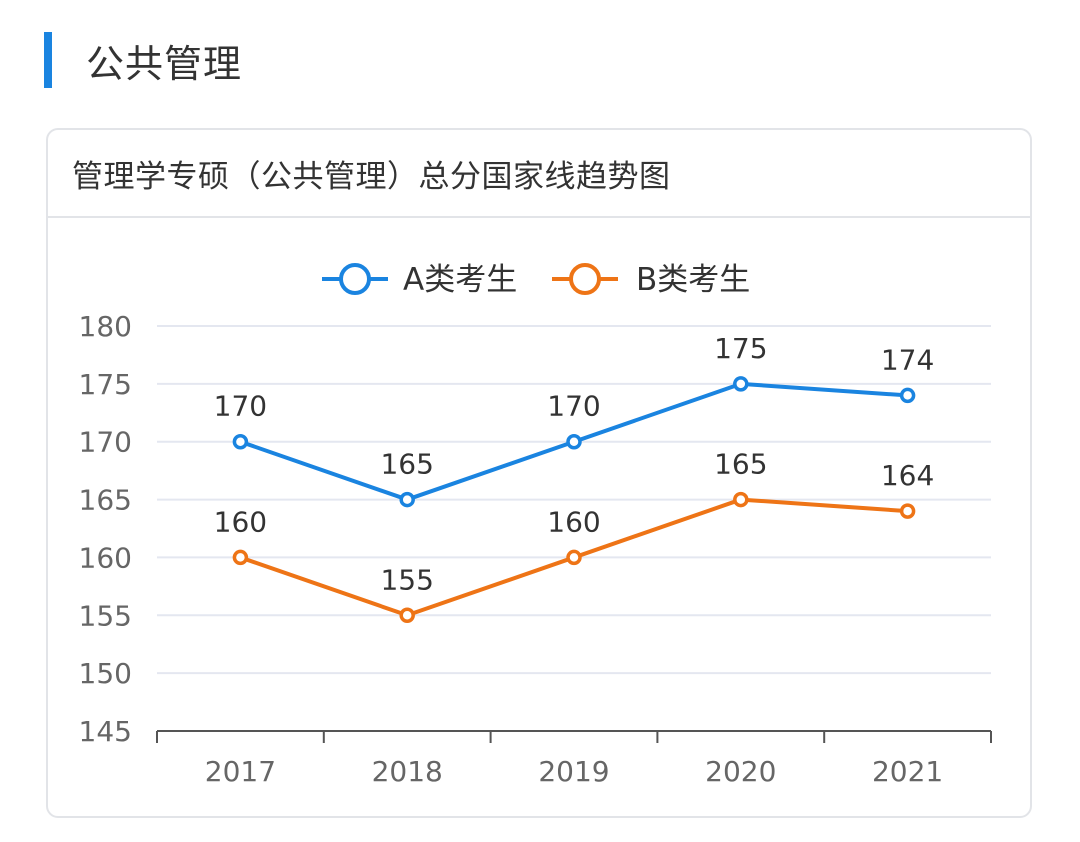 This screenshot has width=1080, height=842. What do you see at coordinates (164, 63) in the screenshot?
I see `section-title: 公共管理` at bounding box center [164, 63].